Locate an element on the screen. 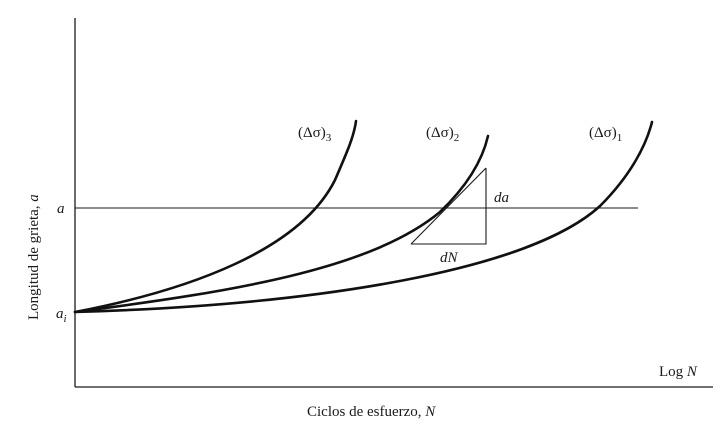 The width and height of the screenshot is (724, 429). curve-label-2: (Δσ)2 is located at coordinates (442, 134).